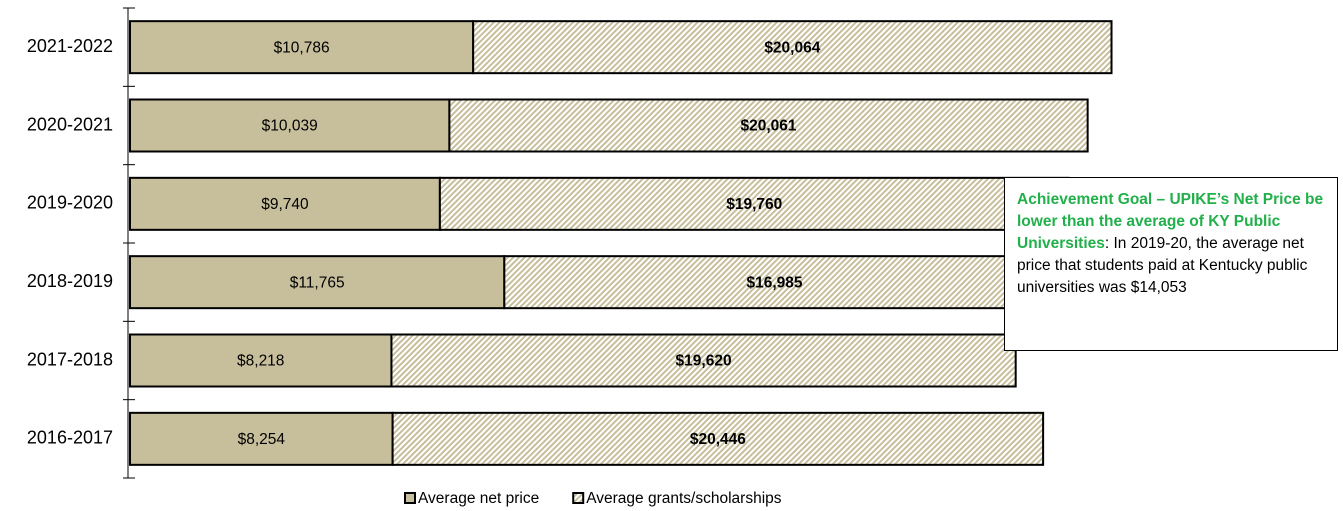  I want to click on data-label: $10,039, so click(290, 126).